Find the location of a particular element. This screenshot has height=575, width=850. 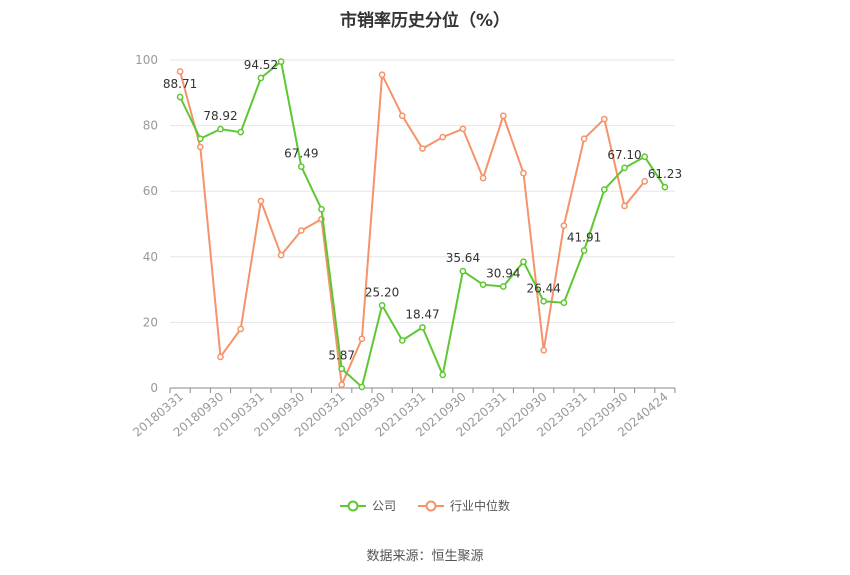

legend-item-company: 公司 is located at coordinates (367, 505).